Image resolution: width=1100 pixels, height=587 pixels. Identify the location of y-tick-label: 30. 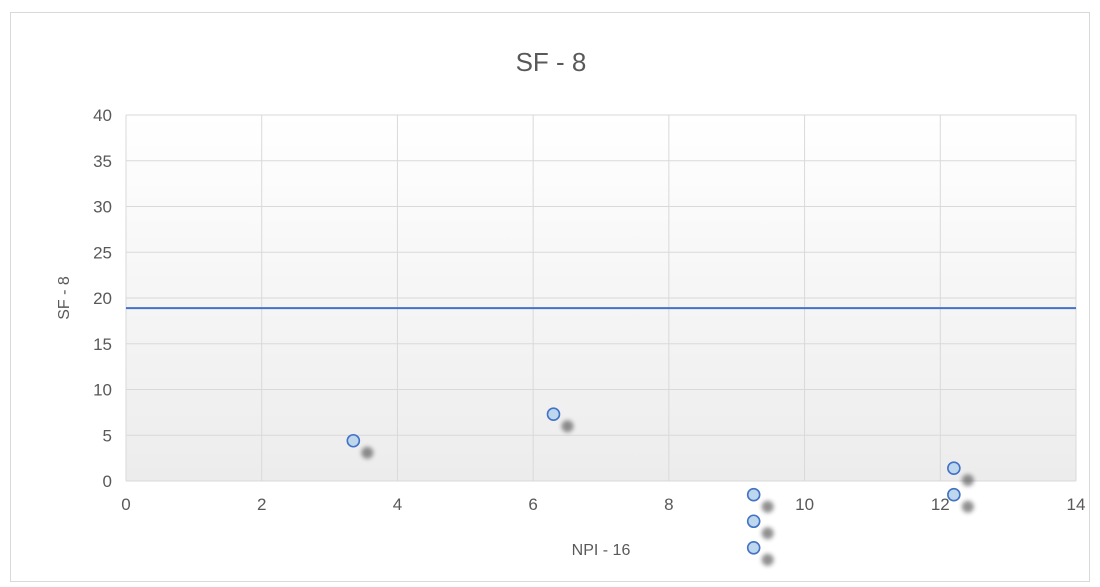
(102, 207).